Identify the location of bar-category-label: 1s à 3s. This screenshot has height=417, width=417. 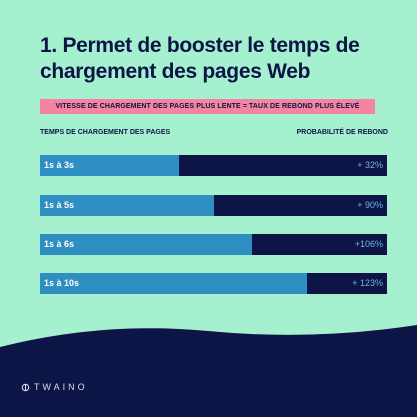
(59, 165).